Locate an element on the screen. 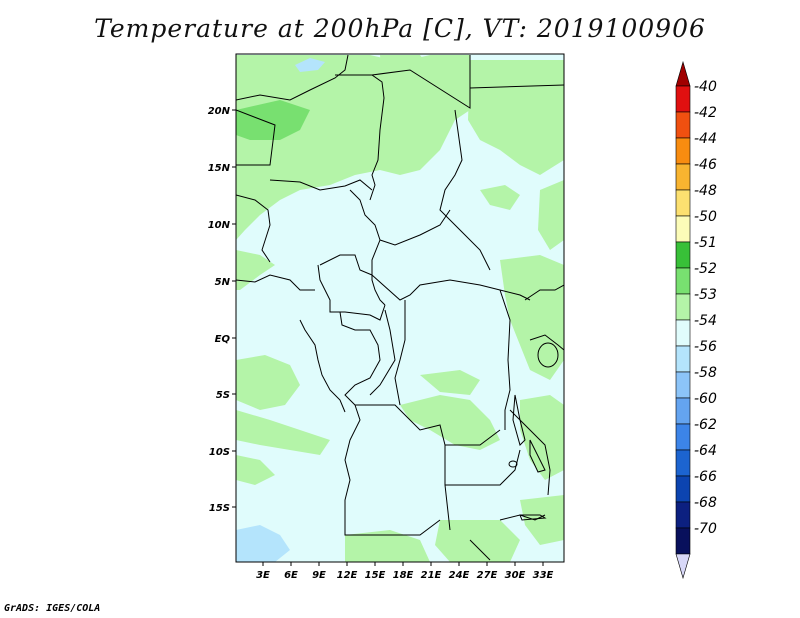  longitude-labels: 3E 6E 9E 12E 15E 18E 21E 24E 27E 30E 33E is located at coordinates (404, 575).